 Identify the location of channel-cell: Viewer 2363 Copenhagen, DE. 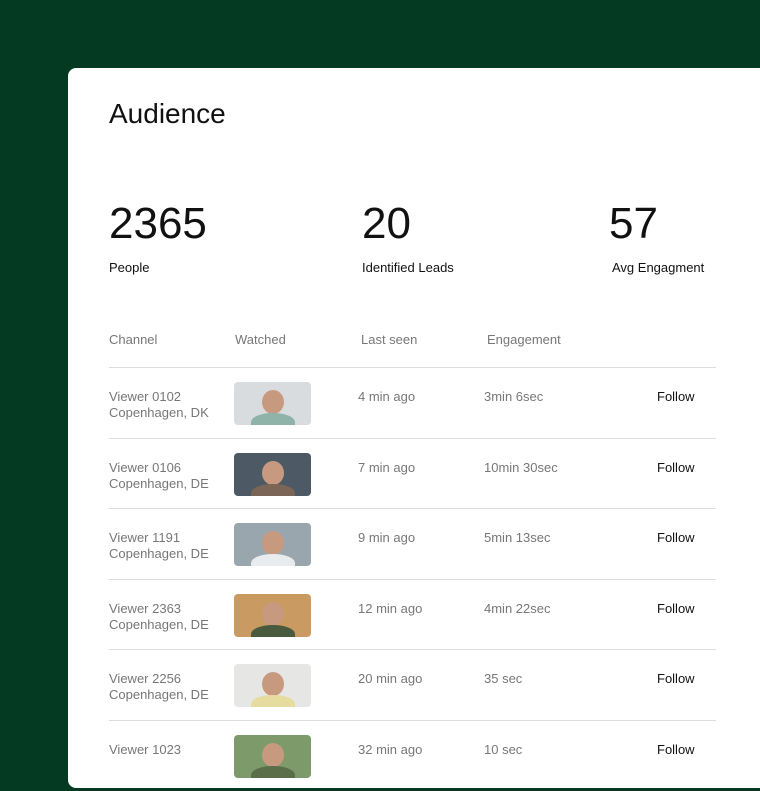
(159, 617).